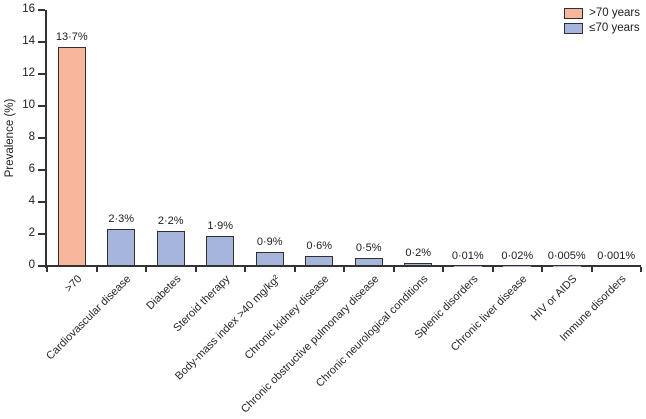 This screenshot has width=646, height=419. Describe the element at coordinates (31, 169) in the screenshot. I see `y-axis-tick-label: 6` at that location.